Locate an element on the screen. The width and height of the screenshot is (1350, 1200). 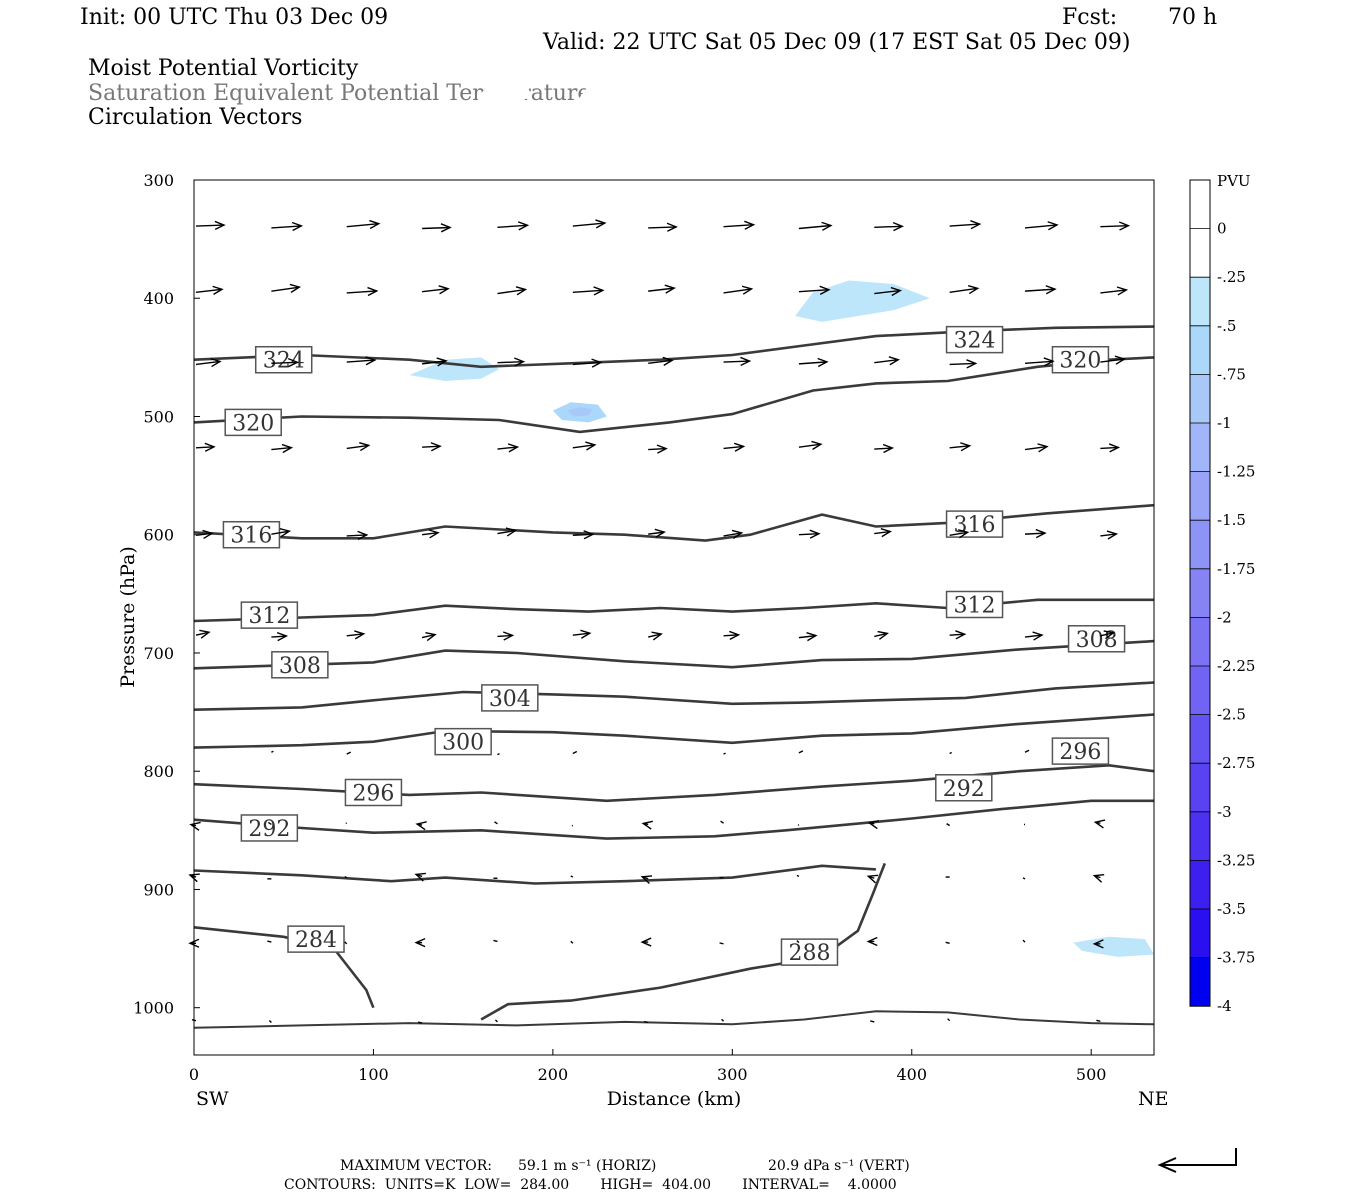
colorbar-label: -1.5 is located at coordinates (1231, 520).